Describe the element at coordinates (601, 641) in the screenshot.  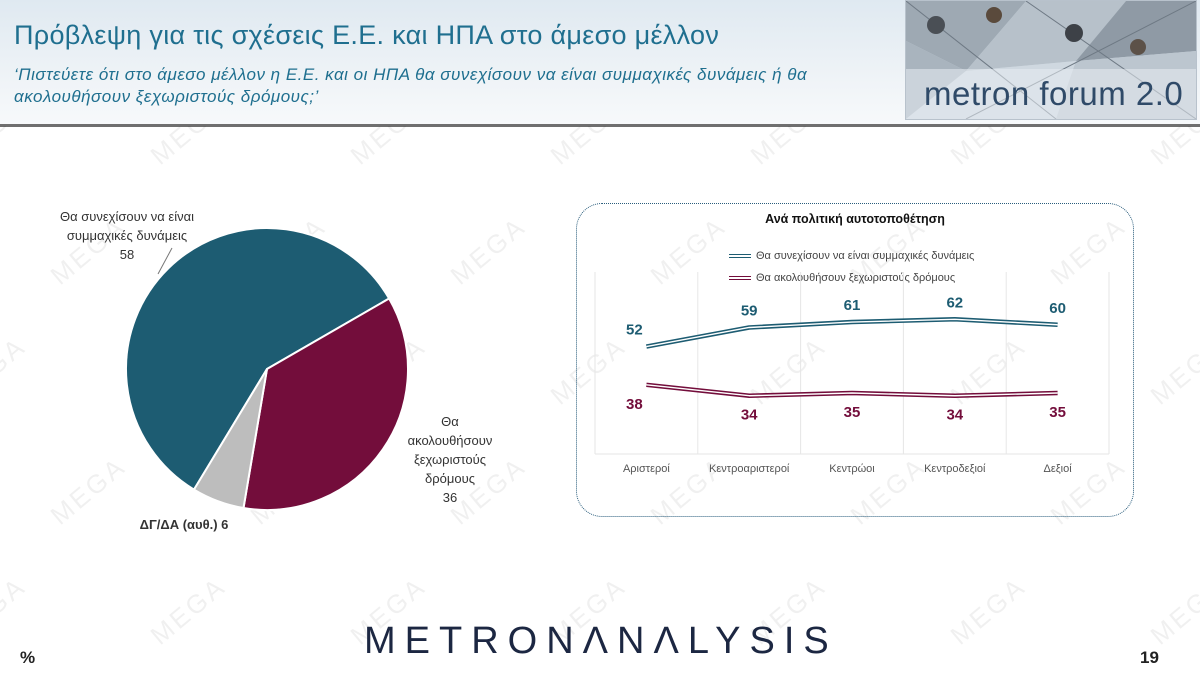
I see `metron-analysis-wordmark: METRONΛNΛLYSIS` at that location.